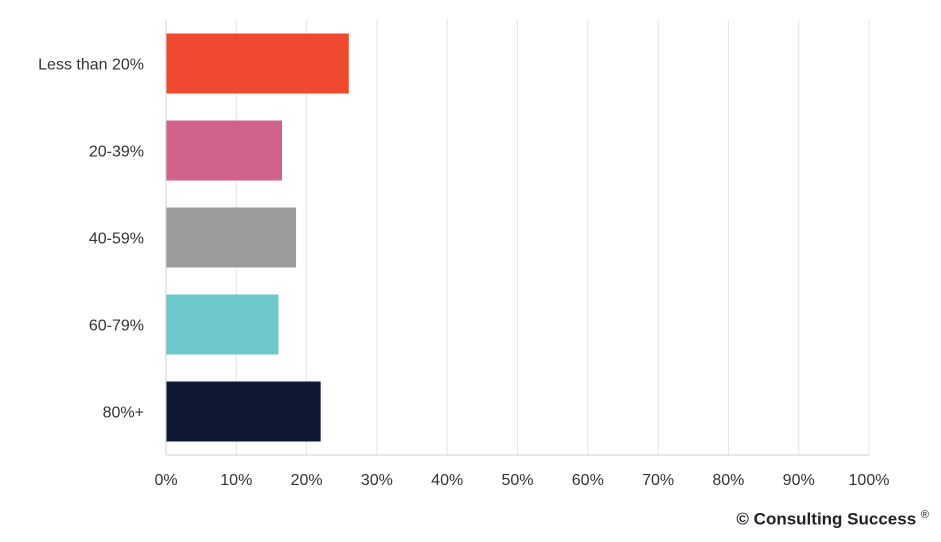 The height and width of the screenshot is (542, 941). Describe the element at coordinates (924, 515) in the screenshot. I see `registered-mark: ®` at that location.